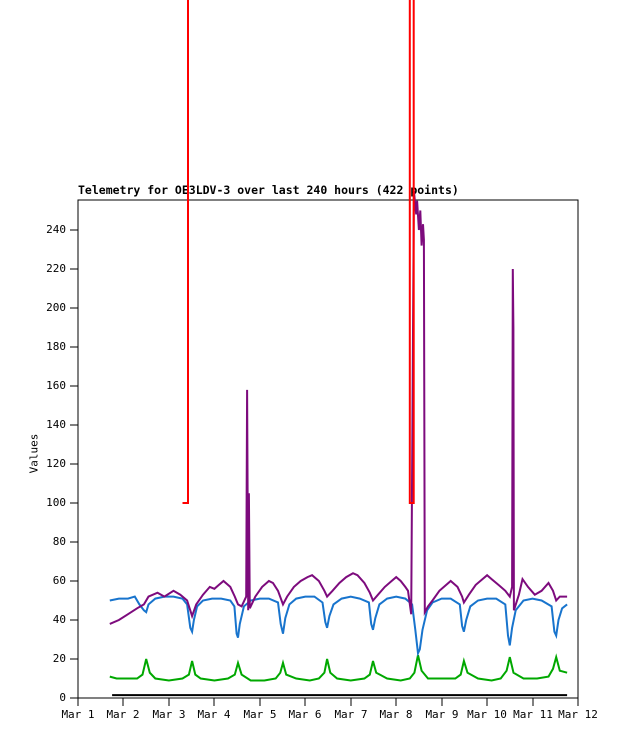 The image size is (618, 741). What do you see at coordinates (396, 714) in the screenshot?
I see `x-tick-label: Mar 8` at bounding box center [396, 714].